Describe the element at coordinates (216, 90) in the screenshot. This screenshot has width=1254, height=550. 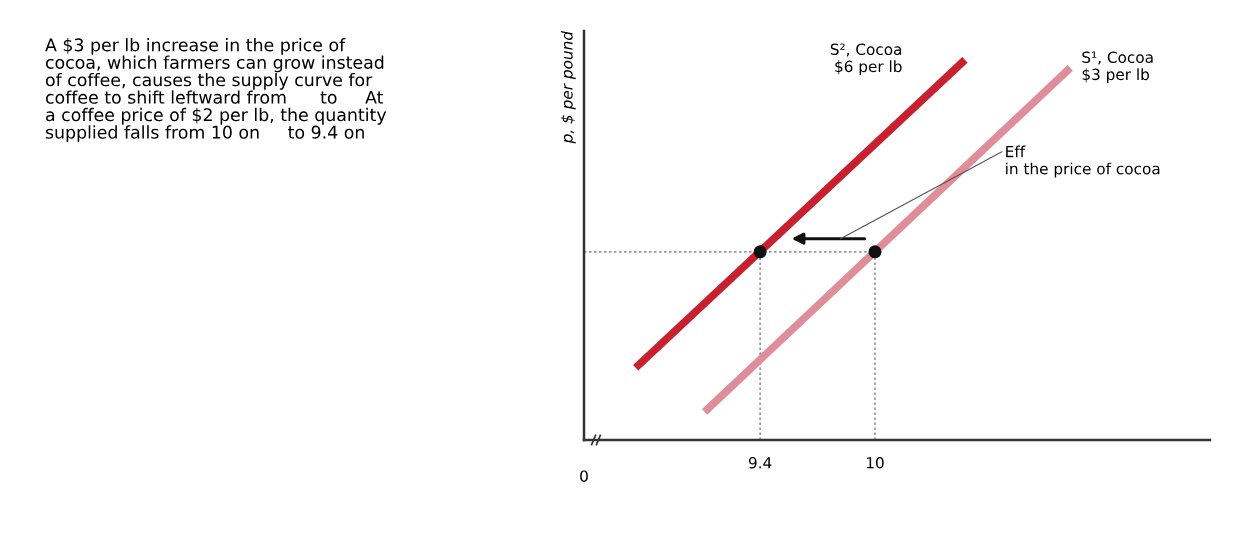
I see `text: A $3 per lb increase in the price of cocoa, which farmers can grow instead of coffee, causes the supply curve for coffee to shift leftward from to At a coffee price of $2 per lb, the quantity supplied falls from 10 on to 9.4 on` at that location.